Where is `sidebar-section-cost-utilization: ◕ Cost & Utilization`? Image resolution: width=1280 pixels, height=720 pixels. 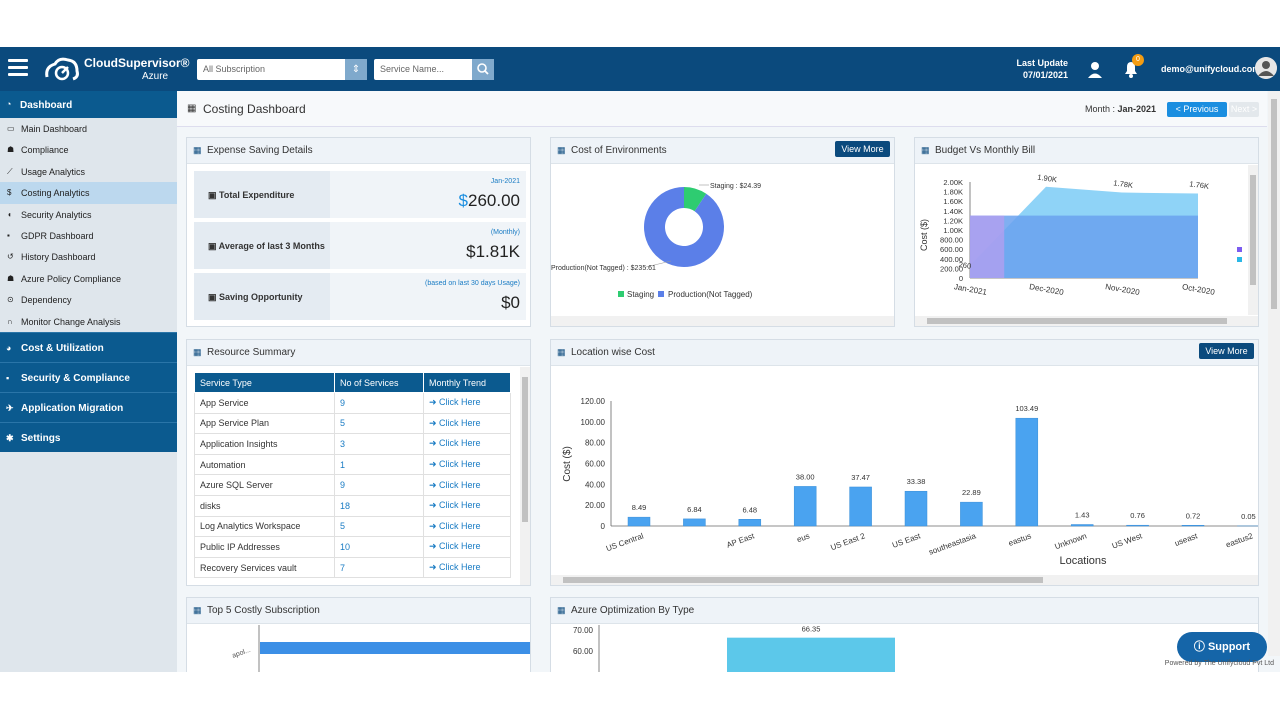 sidebar-section-cost-utilization: ◕ Cost & Utilization is located at coordinates (88, 346).